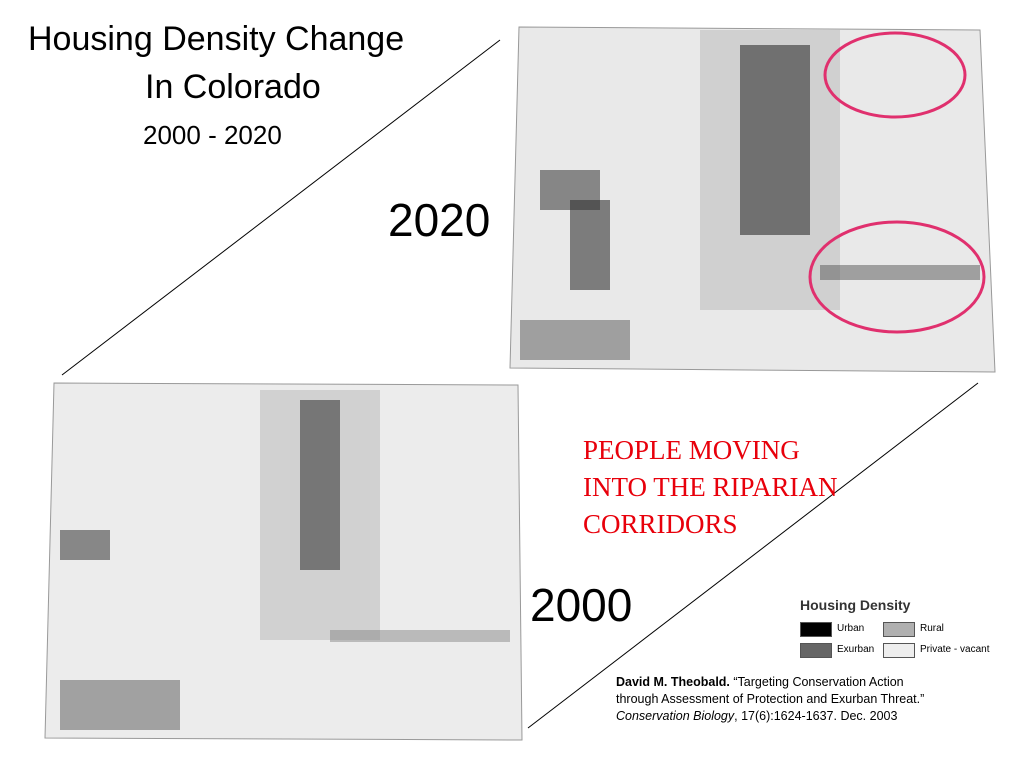 This screenshot has width=1024, height=768. What do you see at coordinates (816, 716) in the screenshot?
I see `citation-details: , 17(6):1624-1637. Dec. 2003` at bounding box center [816, 716].